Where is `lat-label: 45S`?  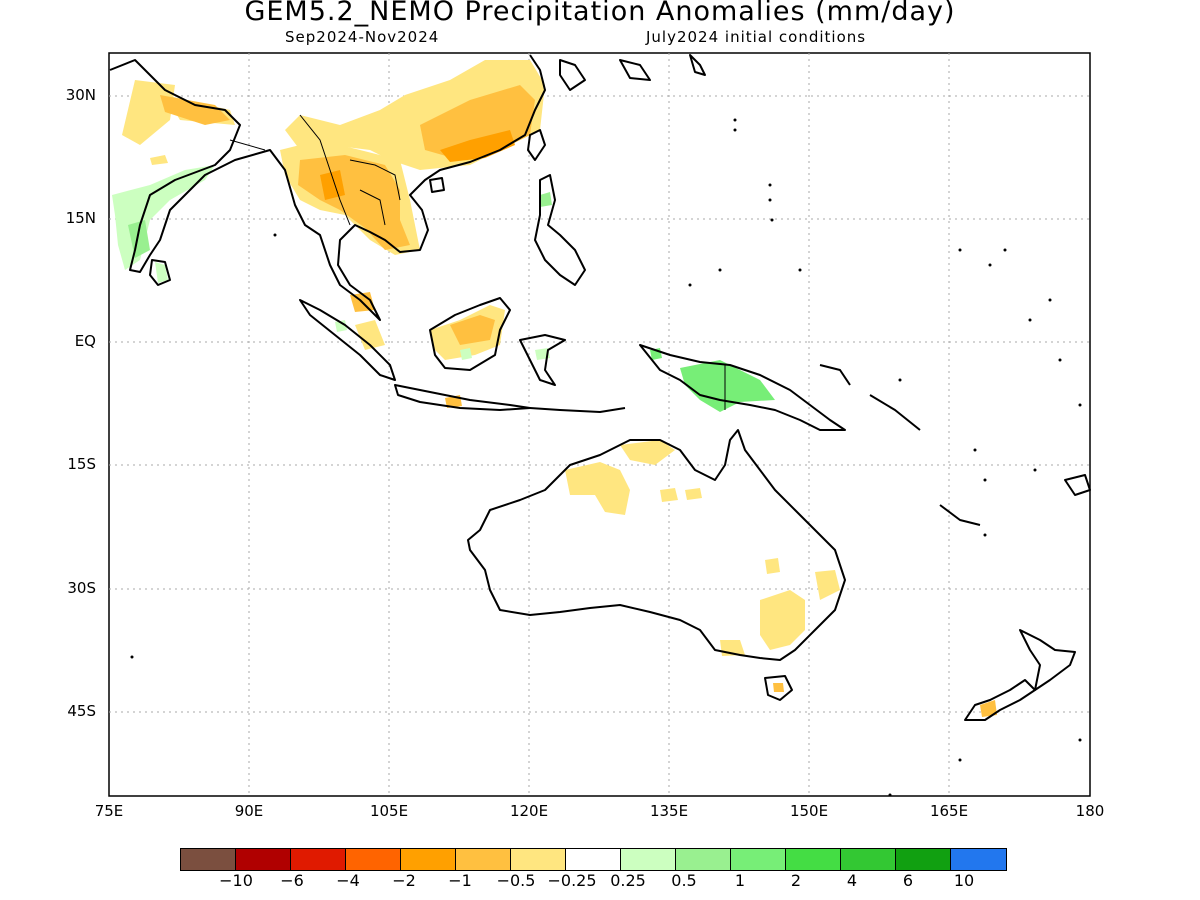
lat-label: 45S is located at coordinates (81, 711).